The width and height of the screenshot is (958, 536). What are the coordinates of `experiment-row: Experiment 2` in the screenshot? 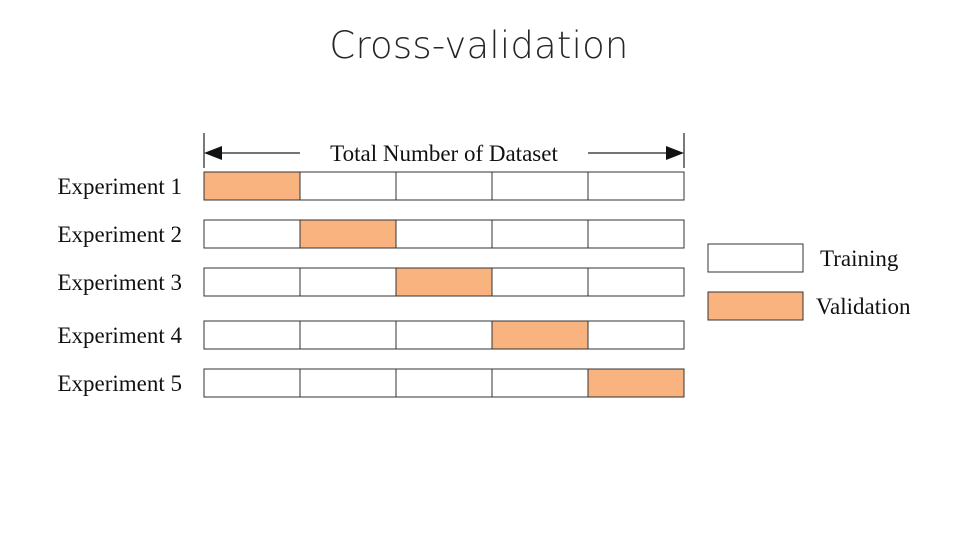 It's located at (371, 234).